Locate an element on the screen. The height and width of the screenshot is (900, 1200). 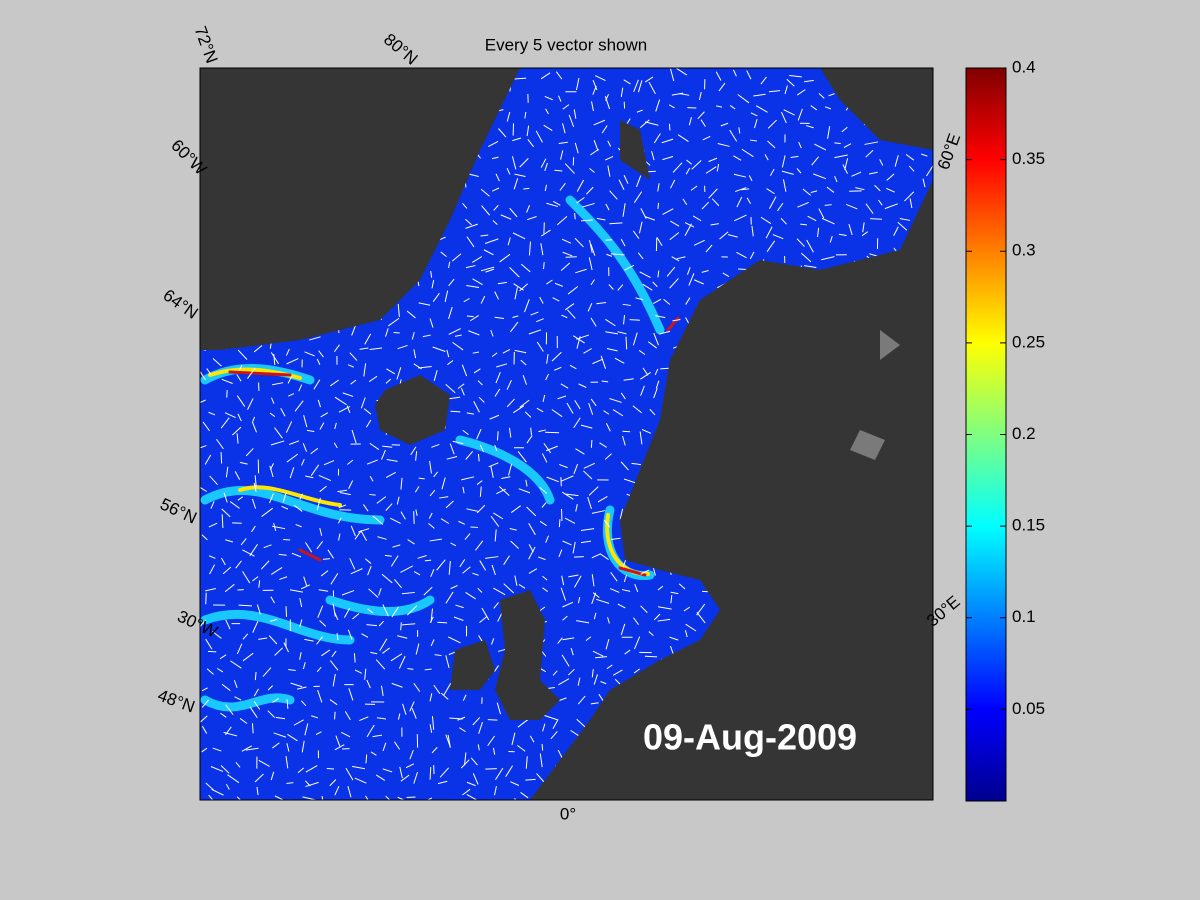
novaya-zemlya is located at coordinates (876, 109).